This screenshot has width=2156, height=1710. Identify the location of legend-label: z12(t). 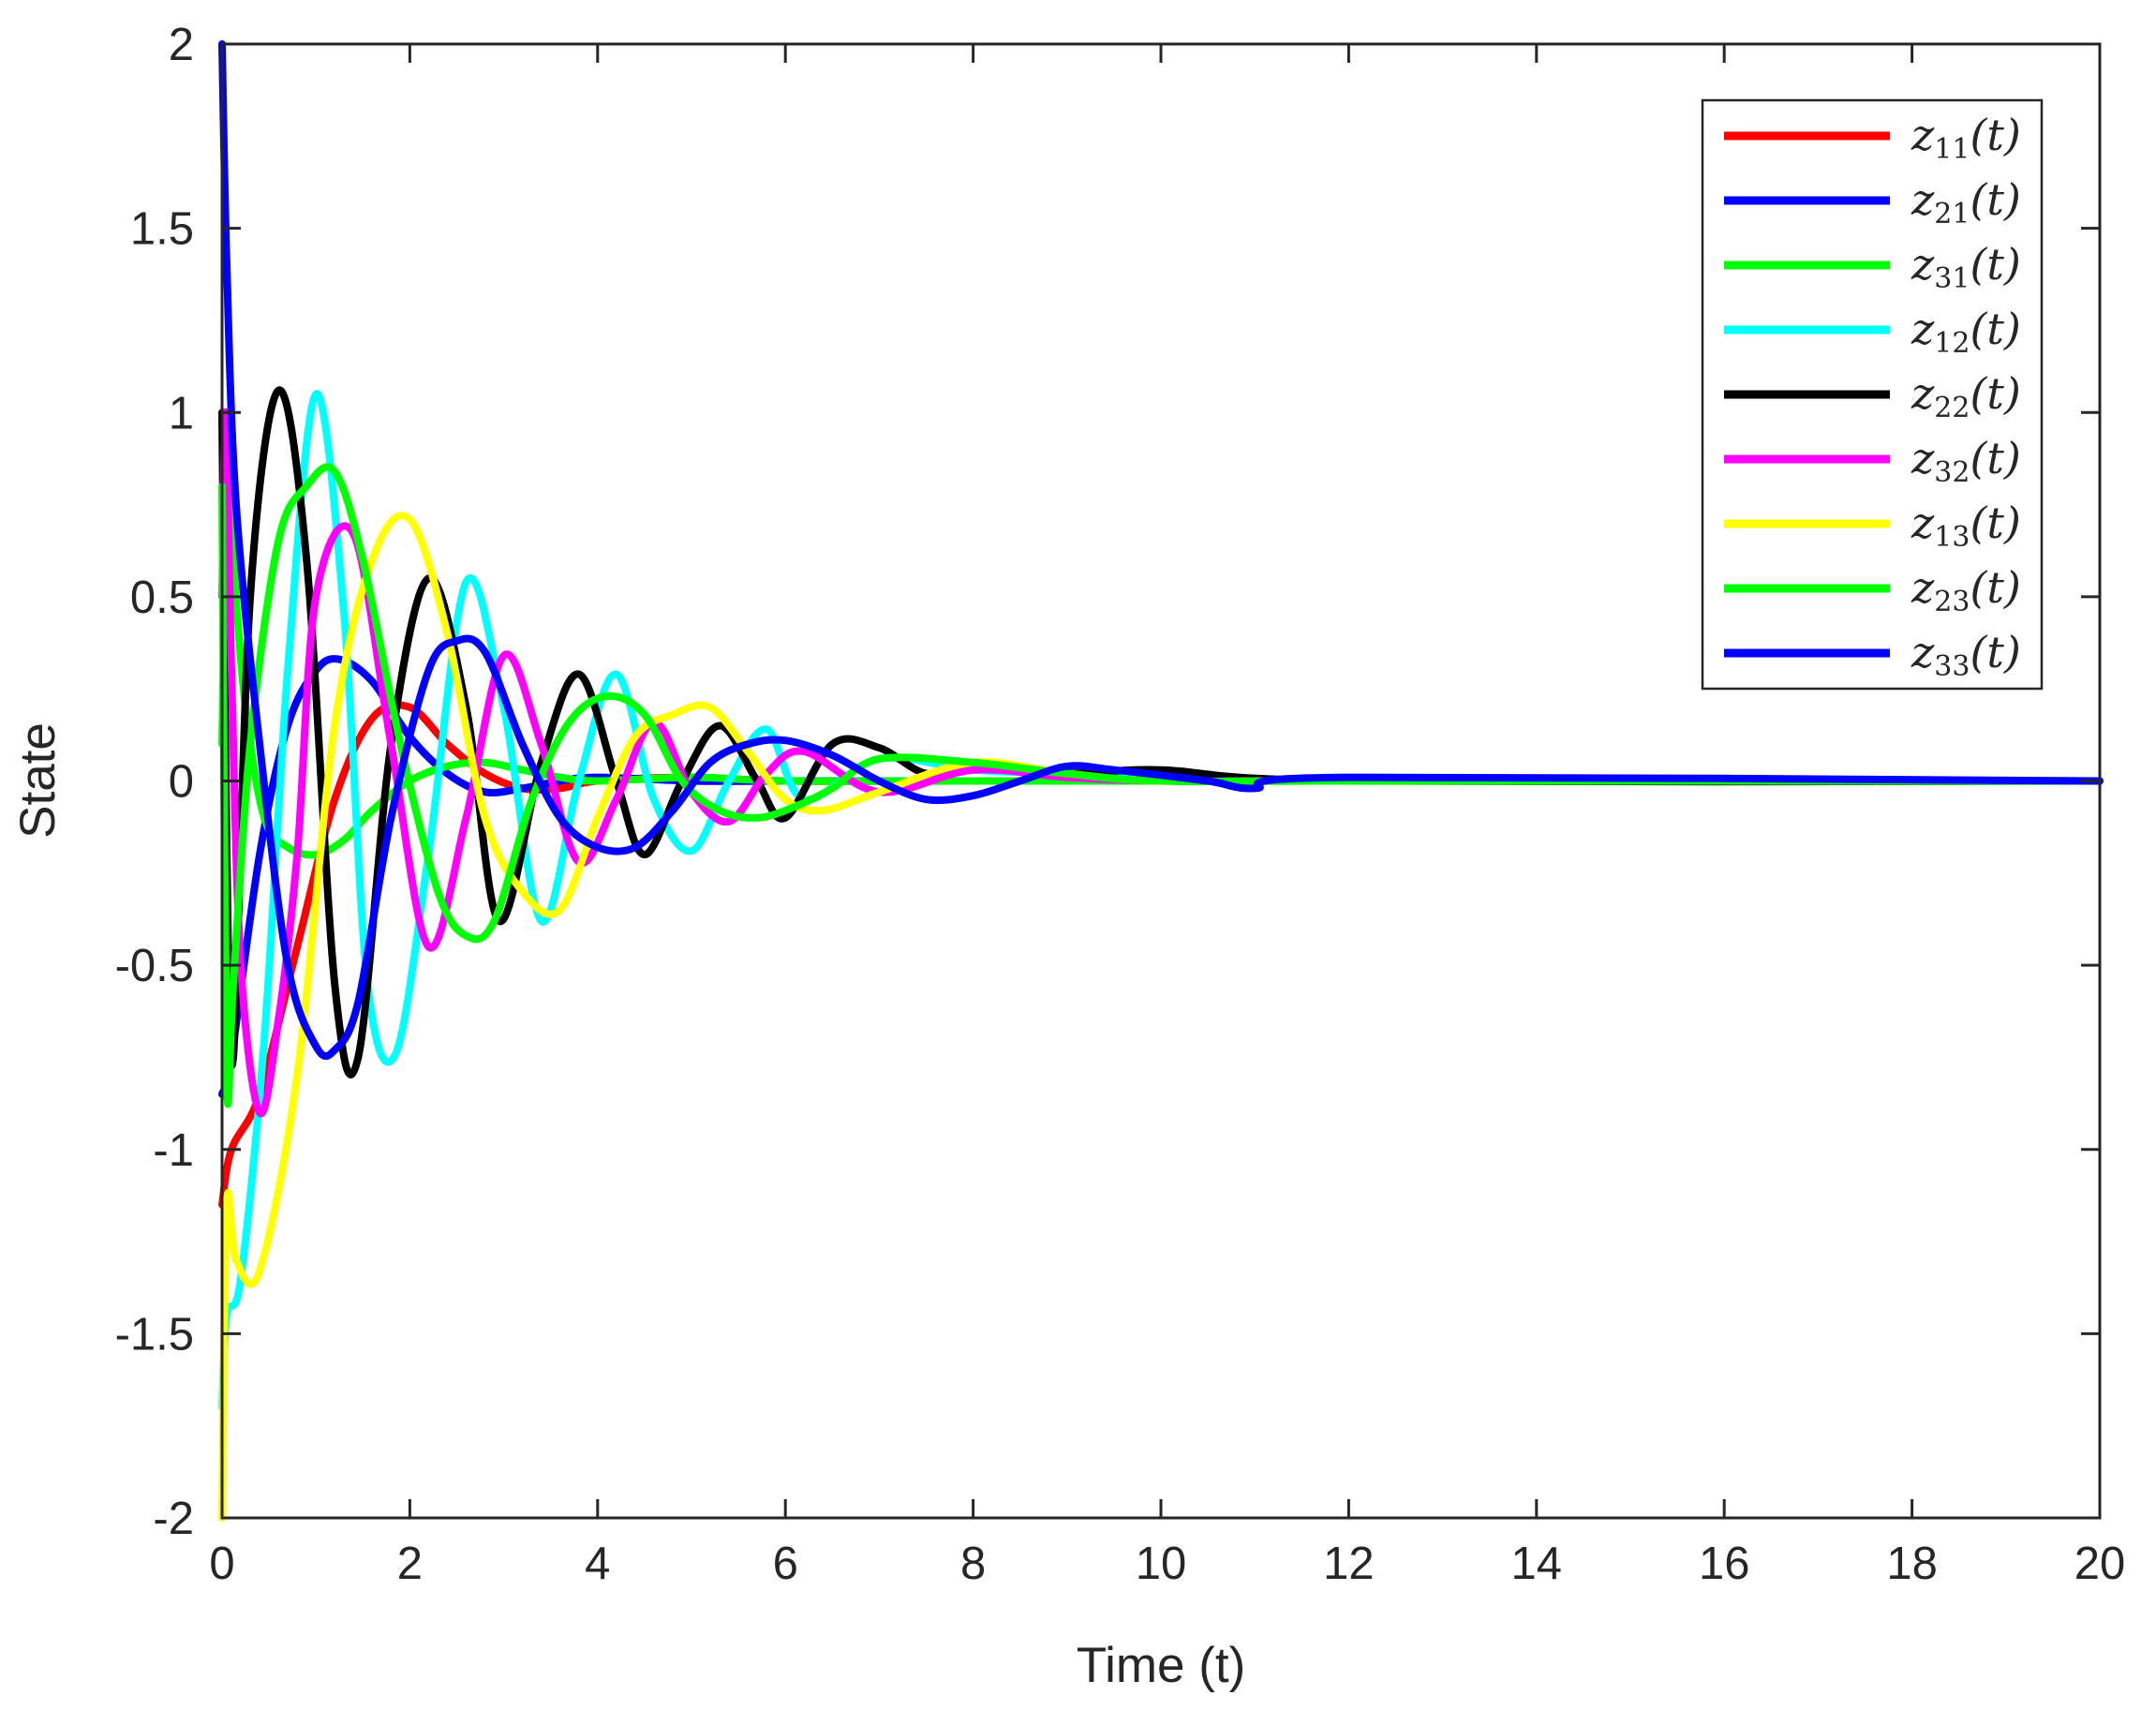
(1966, 332).